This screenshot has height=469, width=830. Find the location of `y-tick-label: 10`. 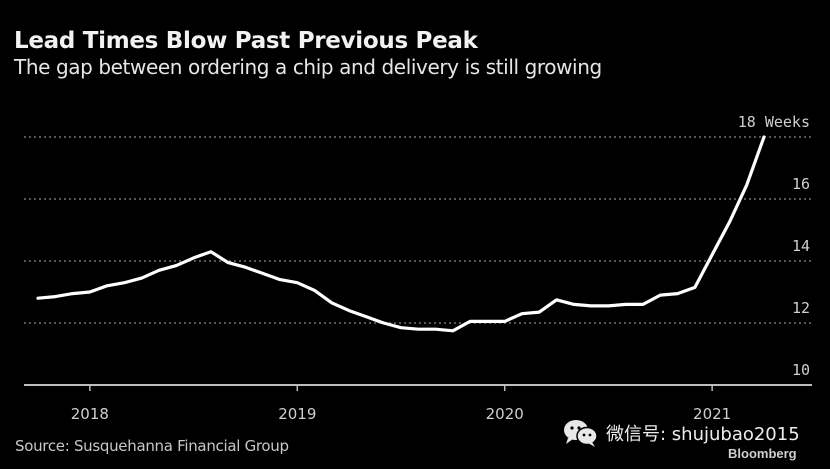

y-tick-label: 10 is located at coordinates (801, 370).